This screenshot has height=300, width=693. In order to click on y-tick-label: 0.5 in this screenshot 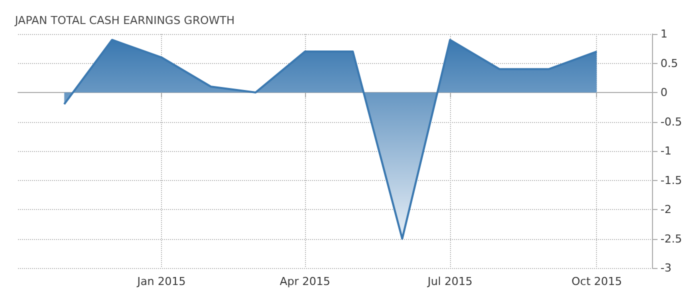, I will do `click(669, 63)`.